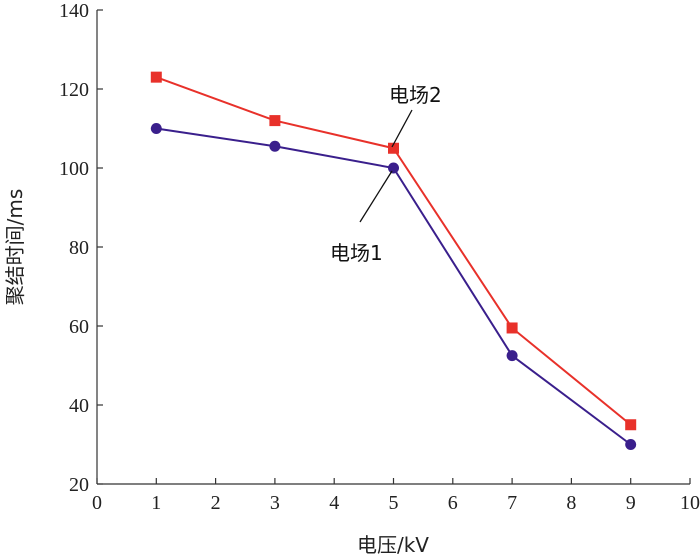 This screenshot has width=700, height=559. I want to click on x-tick-label: 4, so click(334, 503).